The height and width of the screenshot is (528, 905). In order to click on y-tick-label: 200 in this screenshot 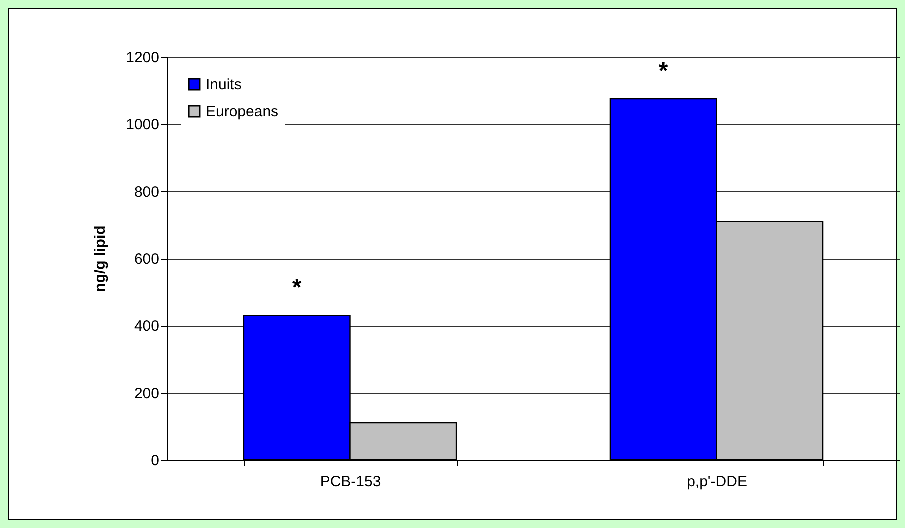, I will do `click(147, 393)`.